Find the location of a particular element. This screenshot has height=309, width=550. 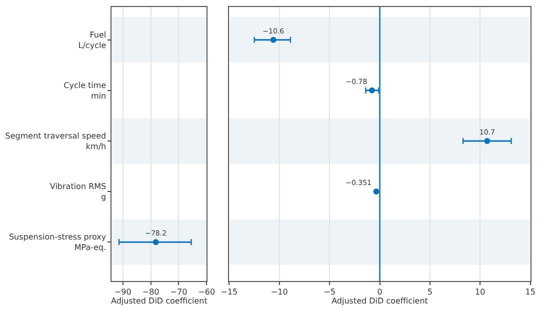

x-tick-label: −5 is located at coordinates (330, 292).